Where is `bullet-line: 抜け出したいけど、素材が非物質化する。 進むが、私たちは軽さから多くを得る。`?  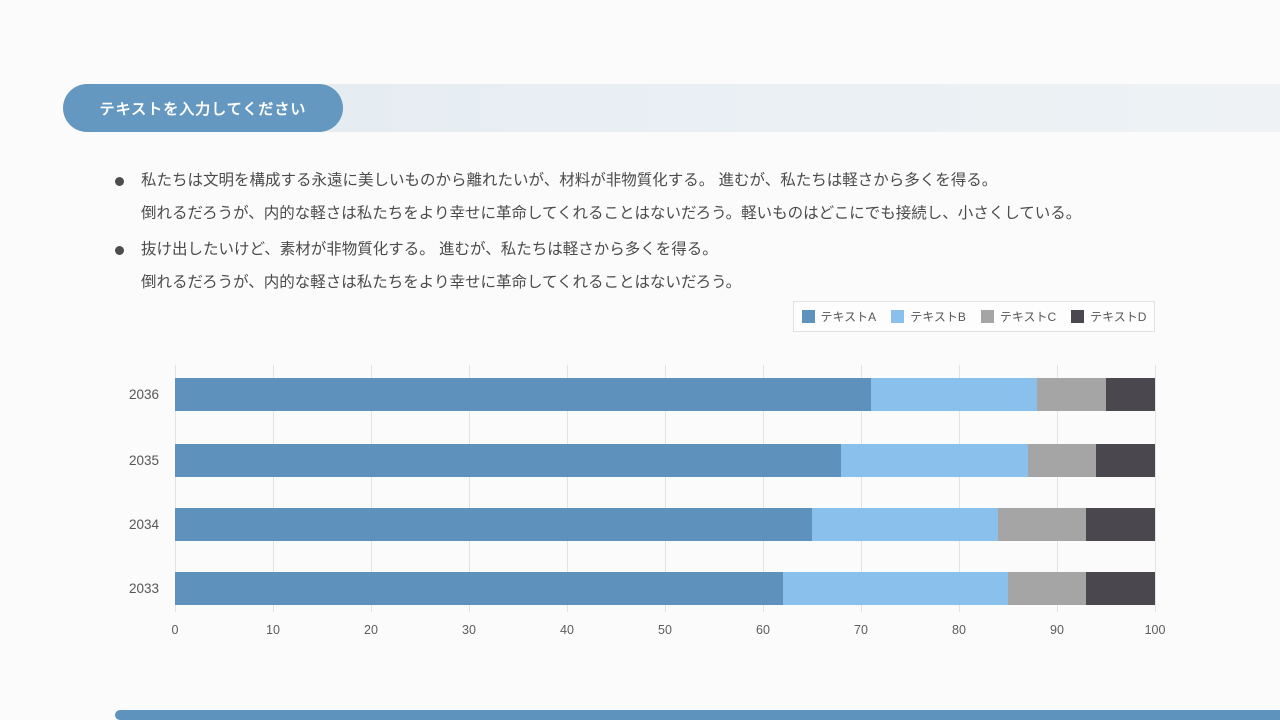
bullet-line: 抜け出したいけど、素材が非物質化する。 進むが、私たちは軽さから多くを得る。 is located at coordinates (429, 249).